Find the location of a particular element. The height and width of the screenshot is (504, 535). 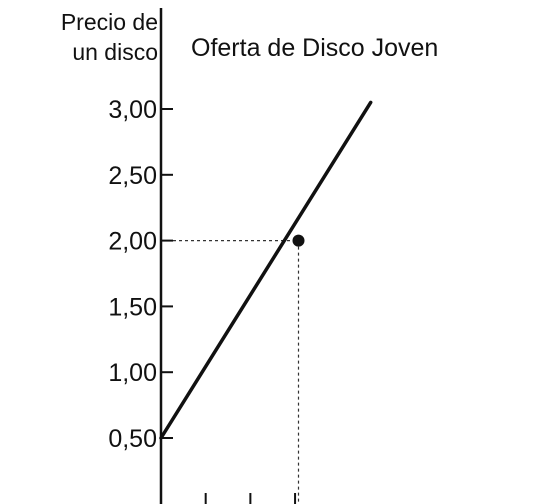

y-axis-ticks: 3,00 2,50 2,00 1,50 1,00 0,50 is located at coordinates (140, 274).